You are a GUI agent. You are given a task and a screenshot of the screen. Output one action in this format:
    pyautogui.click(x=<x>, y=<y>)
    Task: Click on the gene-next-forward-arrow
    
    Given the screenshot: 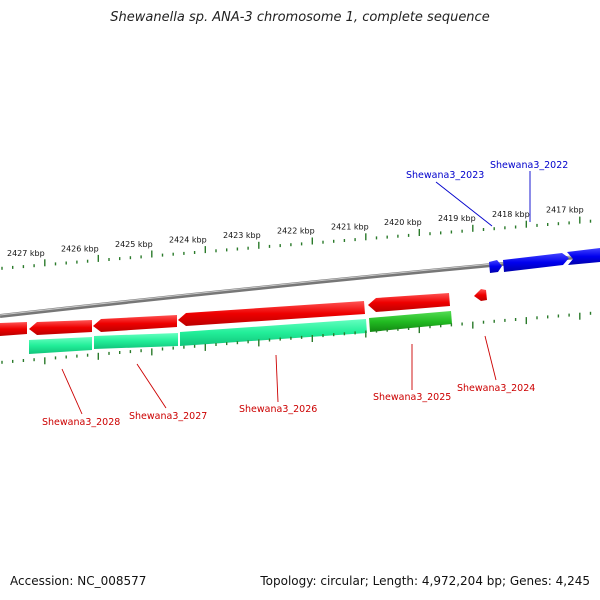 What is the action you would take?
    pyautogui.click(x=583, y=256)
    